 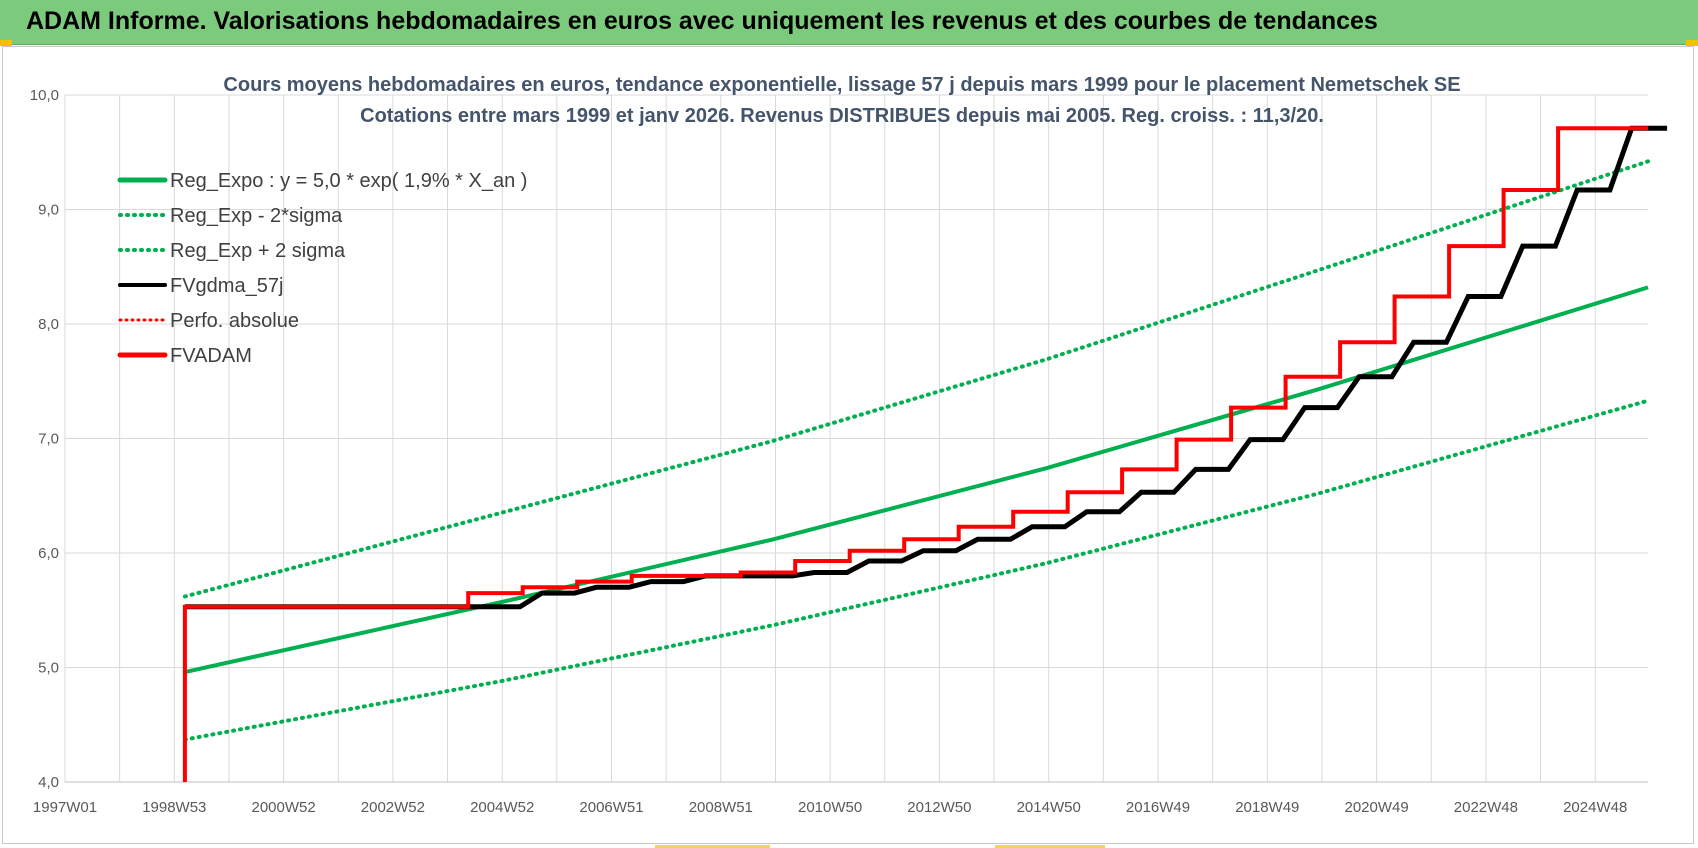 I want to click on legend-reg-minus-2sigma-label: Reg_Exp - 2*sigma, so click(x=256, y=216).